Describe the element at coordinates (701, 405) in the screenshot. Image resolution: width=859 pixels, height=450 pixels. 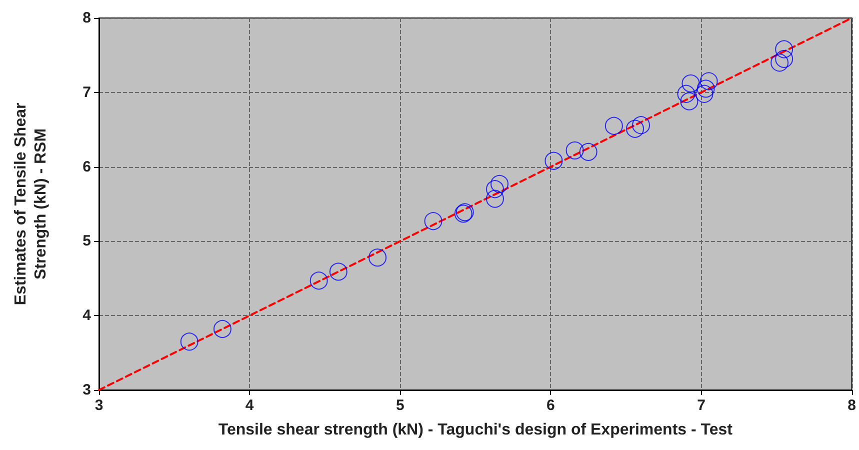
I see `x-tick-label: 7` at that location.